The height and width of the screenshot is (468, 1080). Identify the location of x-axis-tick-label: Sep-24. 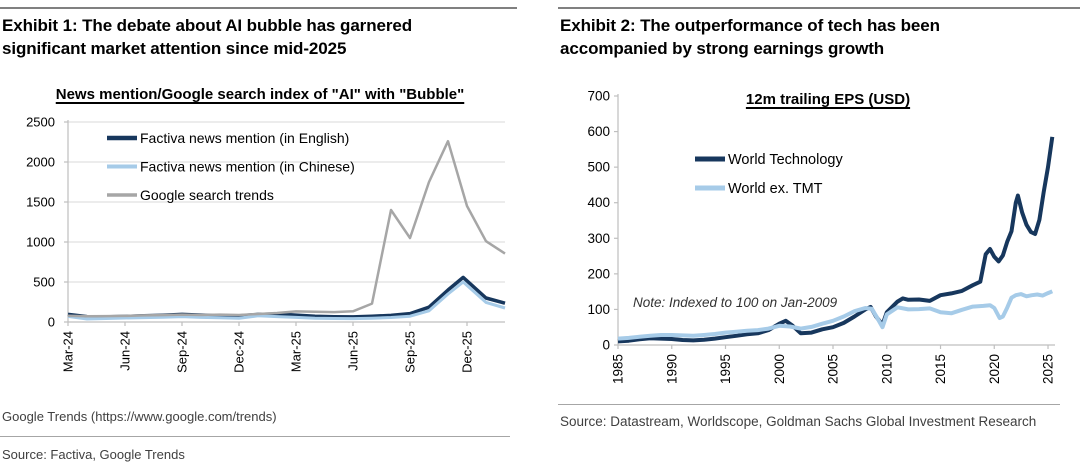
(182, 352).